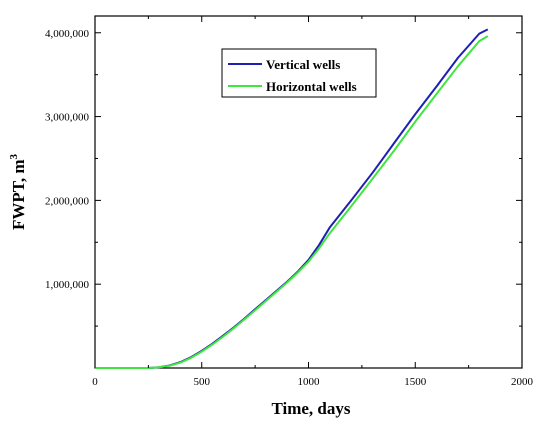 The height and width of the screenshot is (430, 550). I want to click on x-tick-label: 0, so click(95, 382).